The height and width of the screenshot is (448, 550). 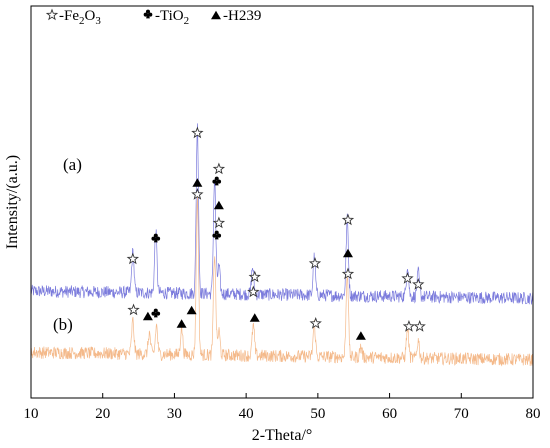 I want to click on x-tick-label: 40, so click(x=246, y=414).